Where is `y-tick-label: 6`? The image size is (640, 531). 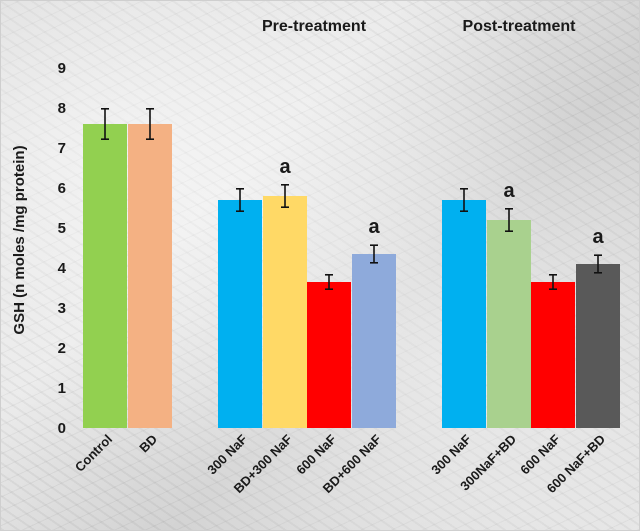 y-tick-label: 6 is located at coordinates (62, 188).